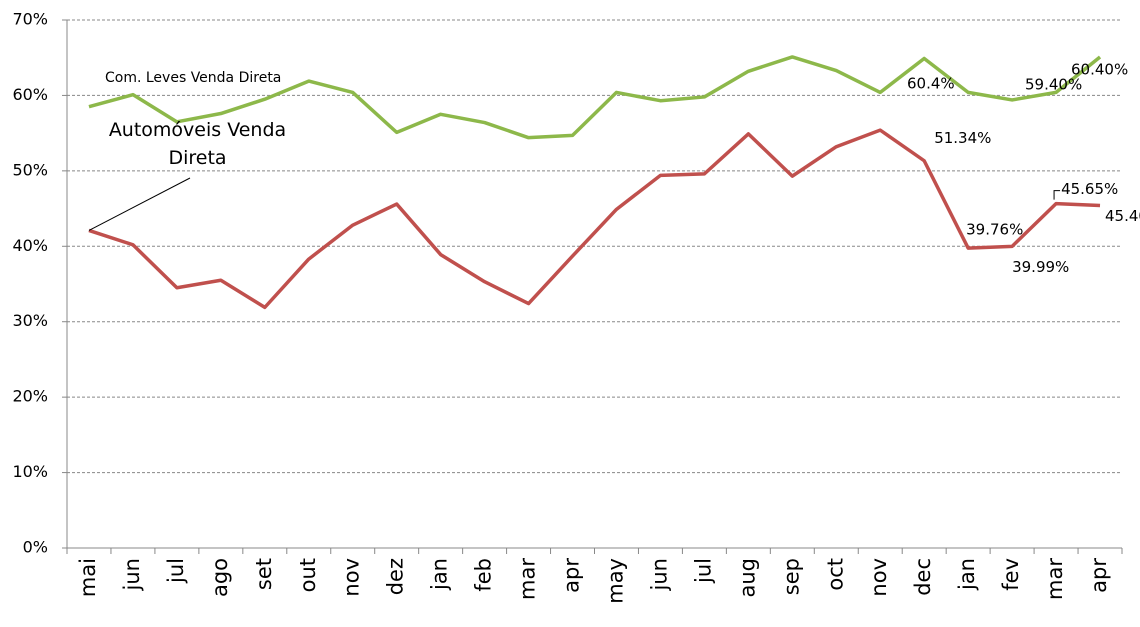 This screenshot has width=1140, height=627. Describe the element at coordinates (1057, 195) in the screenshot. I see `label-bracket` at that location.